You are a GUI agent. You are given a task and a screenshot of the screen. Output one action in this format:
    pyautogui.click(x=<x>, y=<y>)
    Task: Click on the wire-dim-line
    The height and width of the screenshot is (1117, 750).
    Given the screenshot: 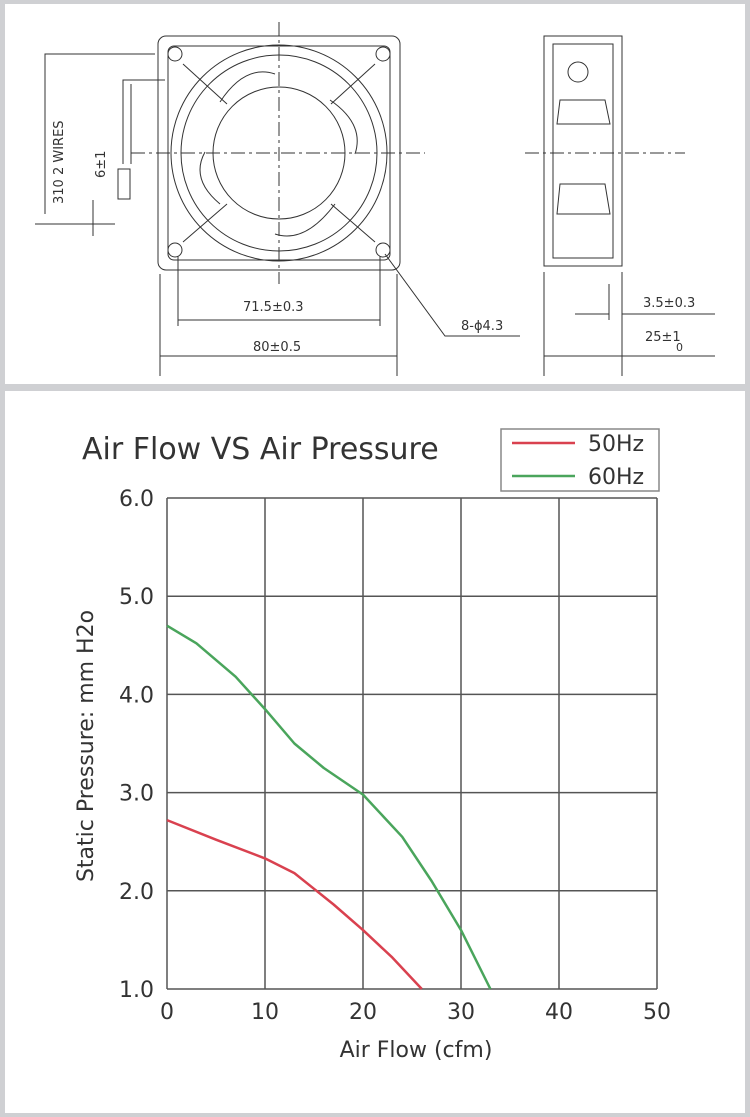 What is the action you would take?
    pyautogui.click(x=95, y=144)
    